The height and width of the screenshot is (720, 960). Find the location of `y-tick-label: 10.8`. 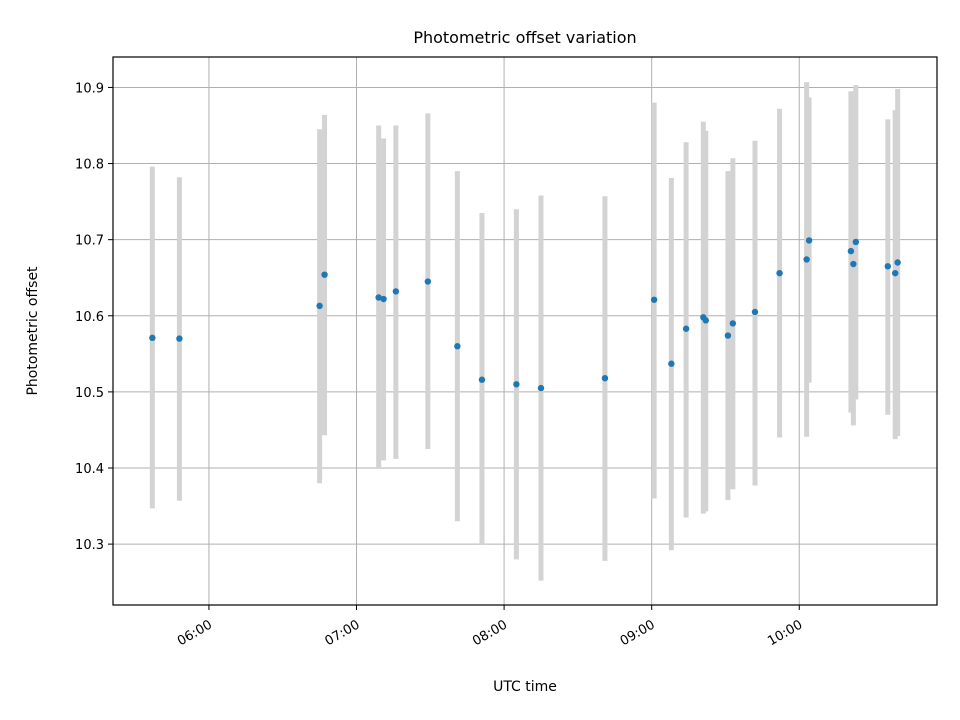

y-tick-label: 10.8 is located at coordinates (89, 165).